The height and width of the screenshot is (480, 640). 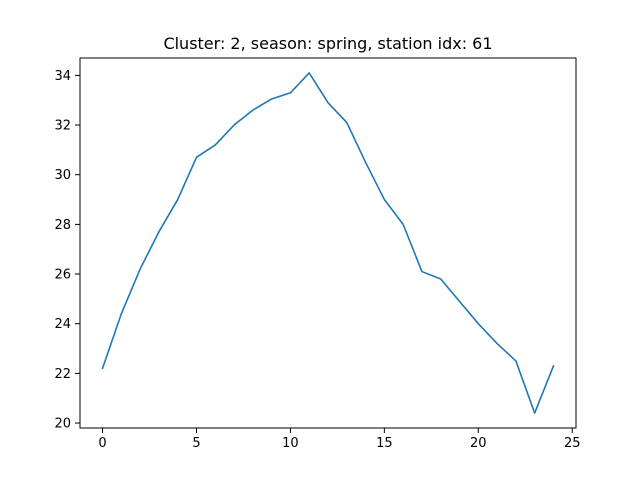 I want to click on y-tick-label: 22, so click(x=62, y=374).